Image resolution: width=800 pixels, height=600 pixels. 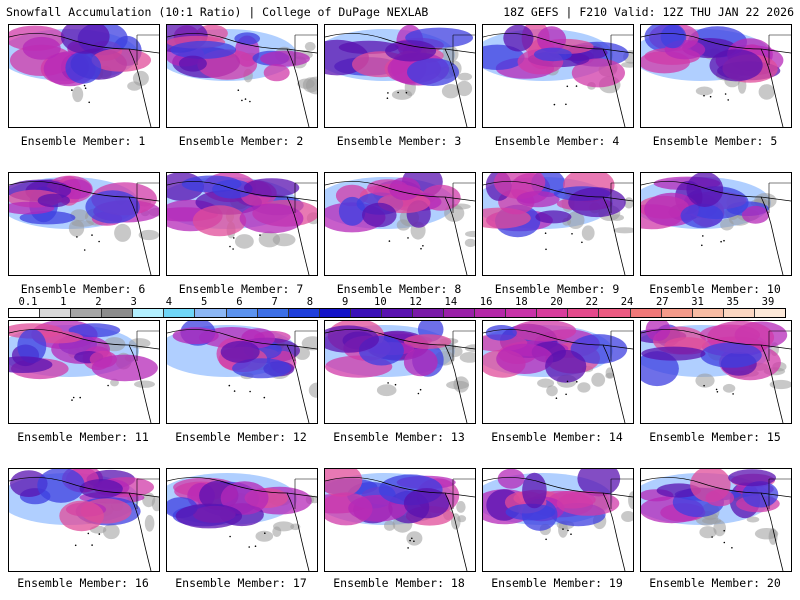 I want to click on ensemble-member-label: Ensemble Member: 17, so click(x=241, y=583).